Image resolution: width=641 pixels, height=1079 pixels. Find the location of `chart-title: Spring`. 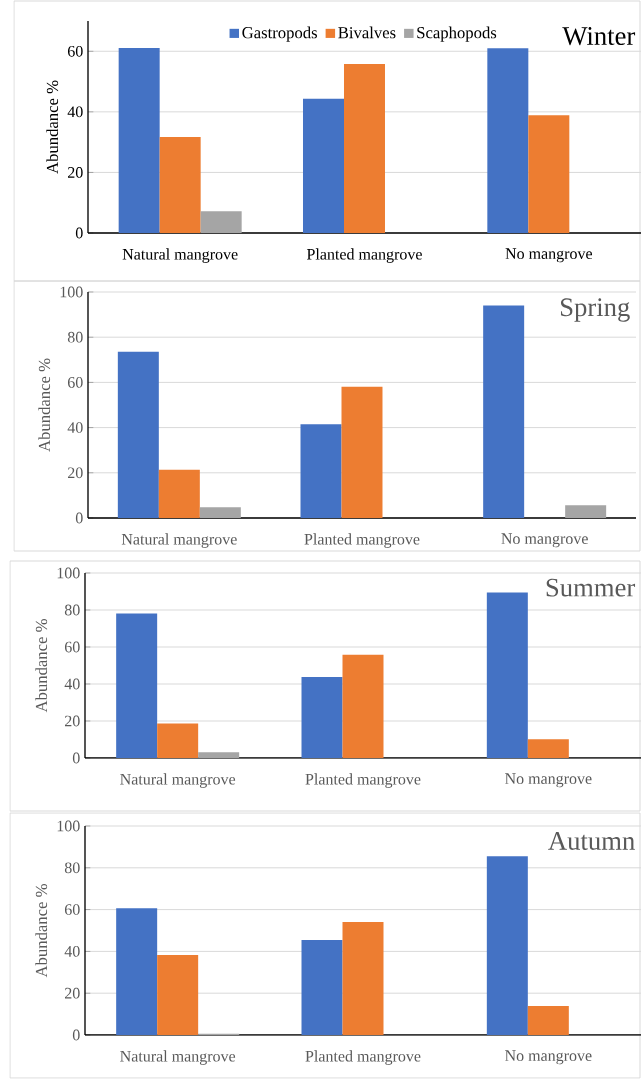

chart-title: Spring is located at coordinates (595, 310).